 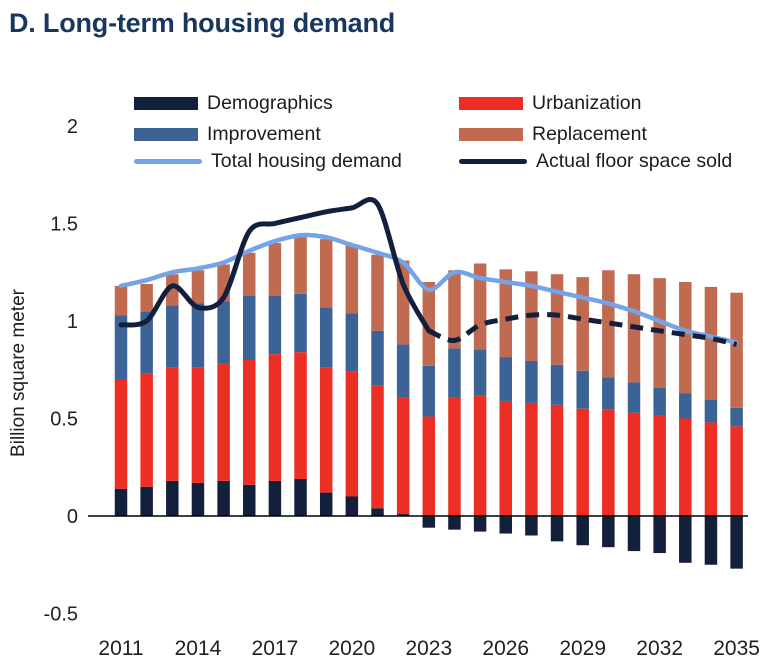 I want to click on chart-title: D. Long-term housing demand, so click(x=202, y=23).